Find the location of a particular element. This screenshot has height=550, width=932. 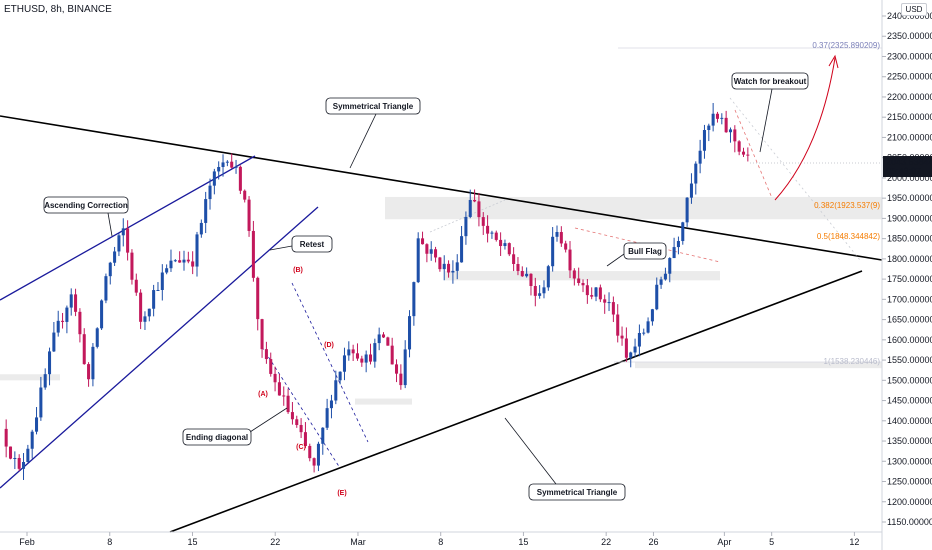

fib-label: 0.37(2325.890209) is located at coordinates (846, 45).